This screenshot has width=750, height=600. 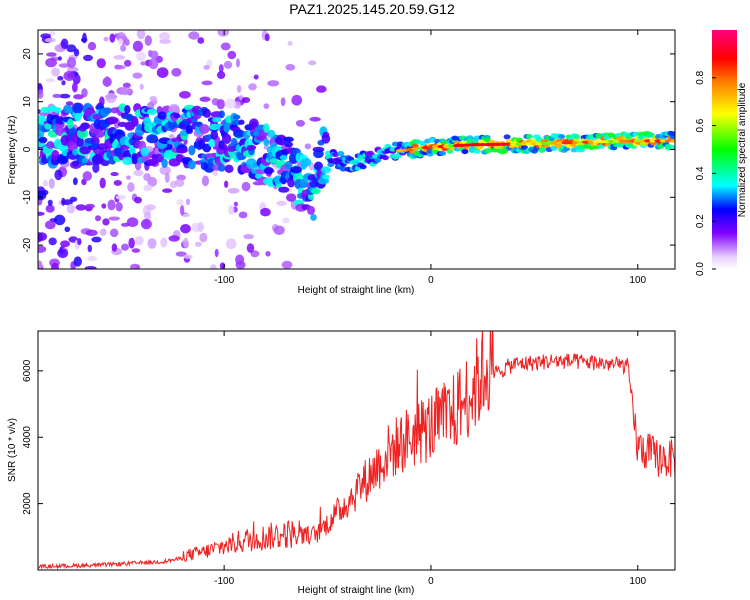 I want to click on spectrogram-y-tick-label: 10, so click(x=27, y=102).